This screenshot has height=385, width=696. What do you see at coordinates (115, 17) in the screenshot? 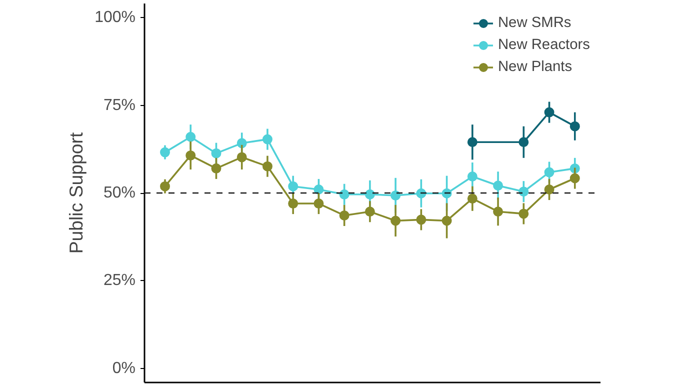
I see `y-tick-label: 100%` at bounding box center [115, 17].